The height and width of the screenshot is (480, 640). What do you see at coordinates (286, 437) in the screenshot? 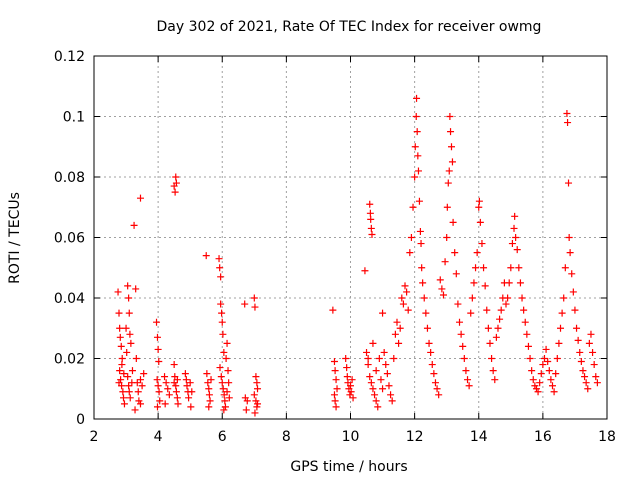
I see `x-tick-label: 8` at bounding box center [286, 437].